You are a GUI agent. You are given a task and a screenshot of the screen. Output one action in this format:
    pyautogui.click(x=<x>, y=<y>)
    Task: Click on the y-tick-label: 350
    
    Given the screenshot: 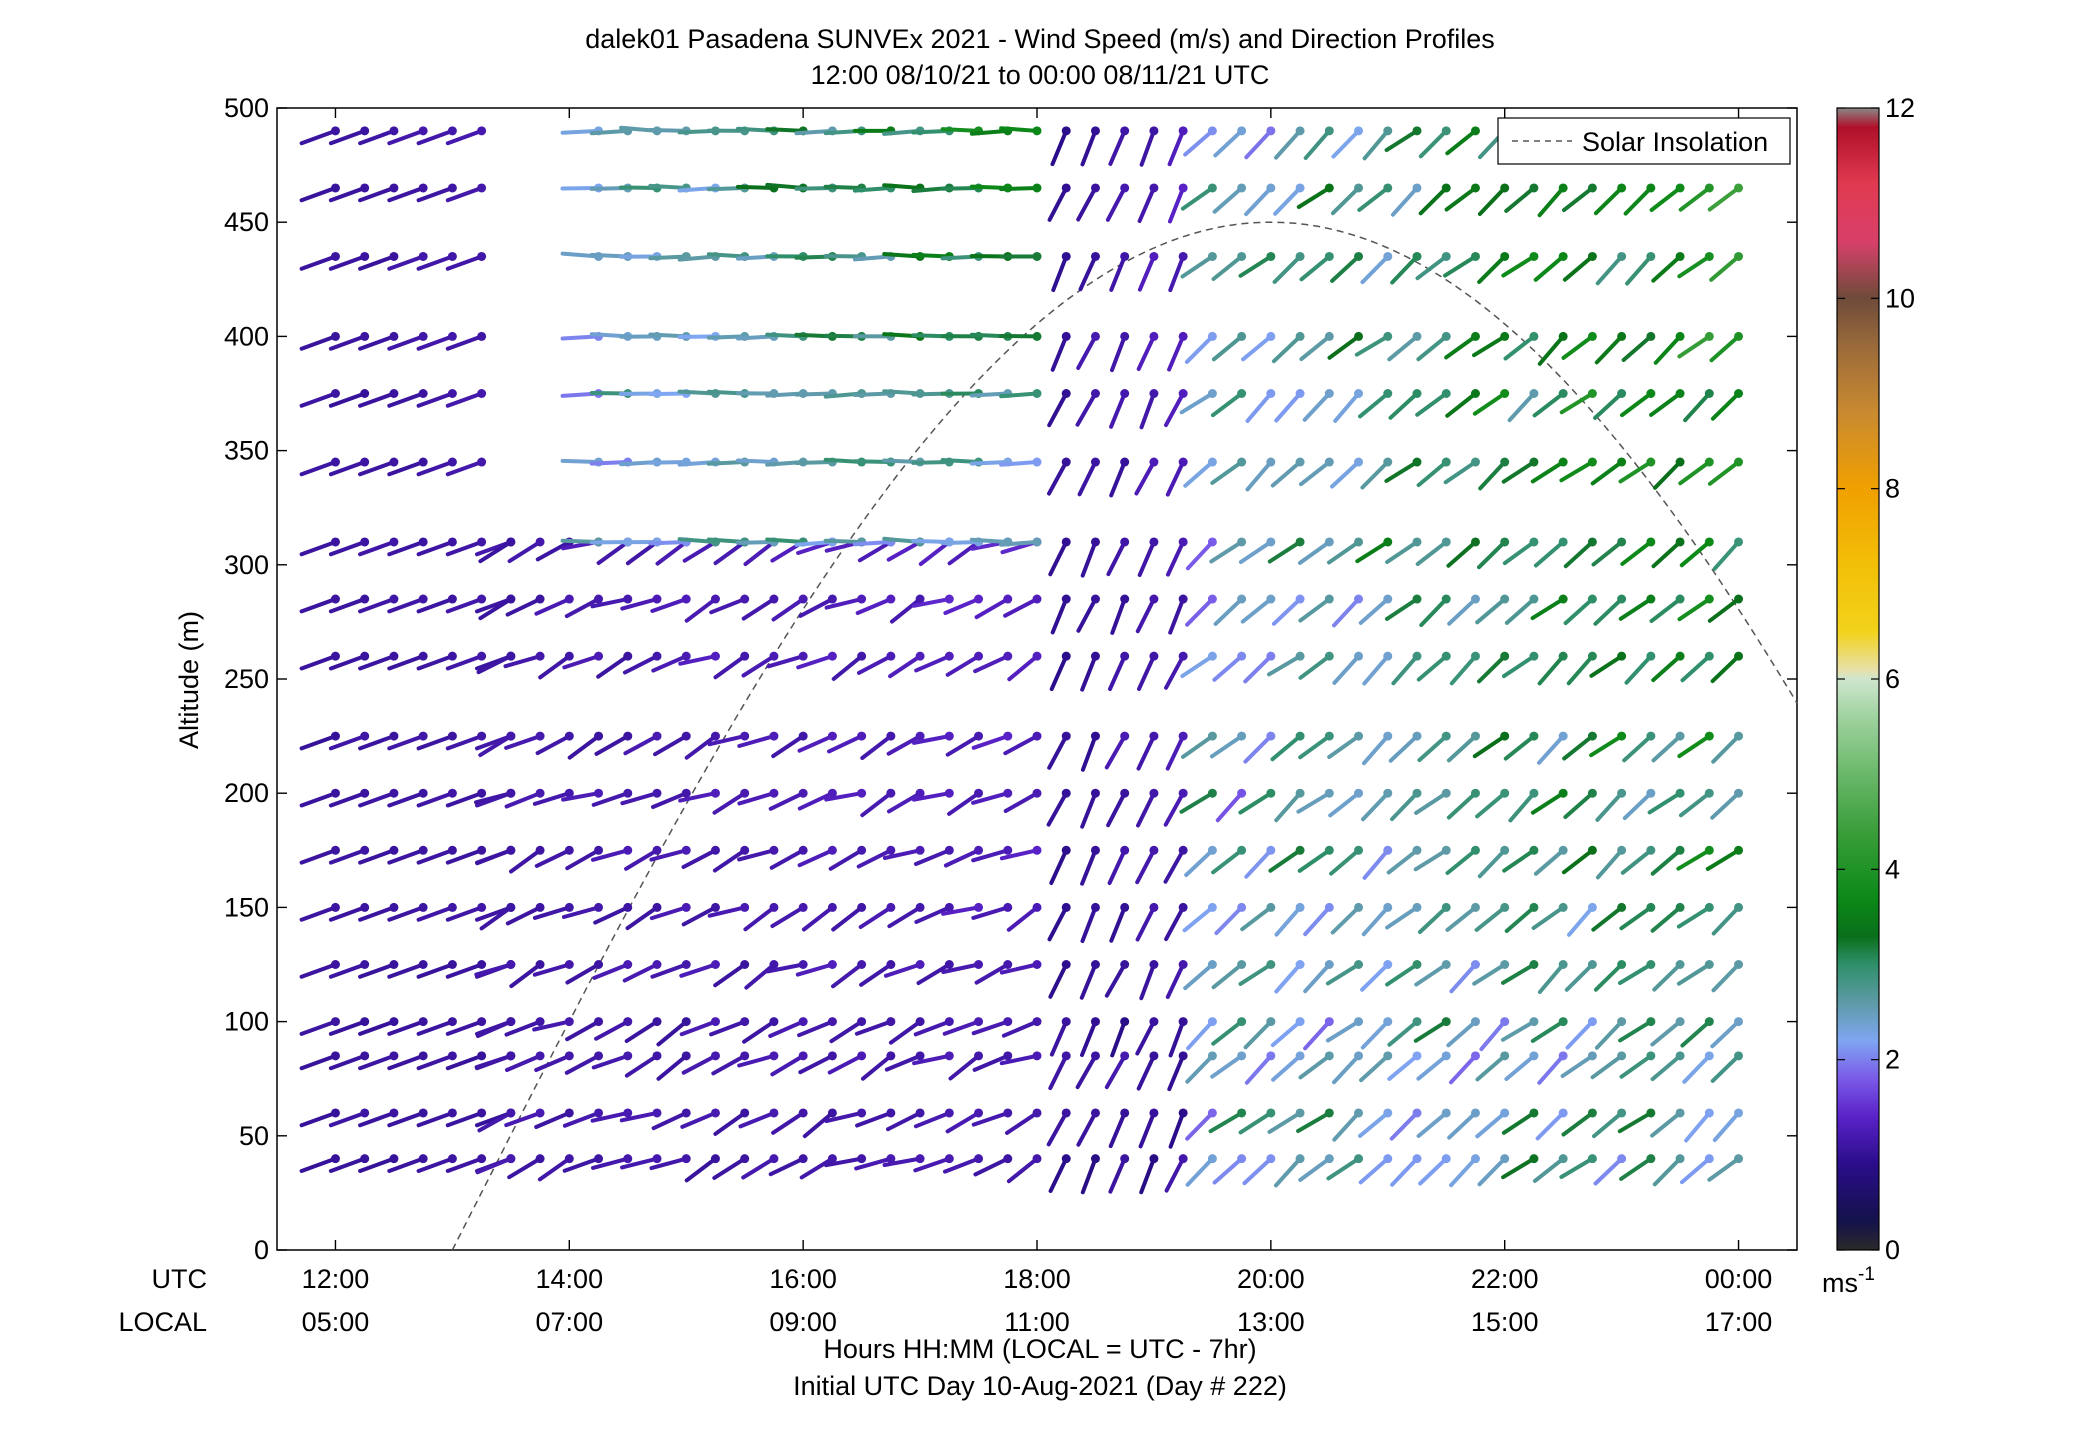 What is the action you would take?
    pyautogui.click(x=246, y=451)
    